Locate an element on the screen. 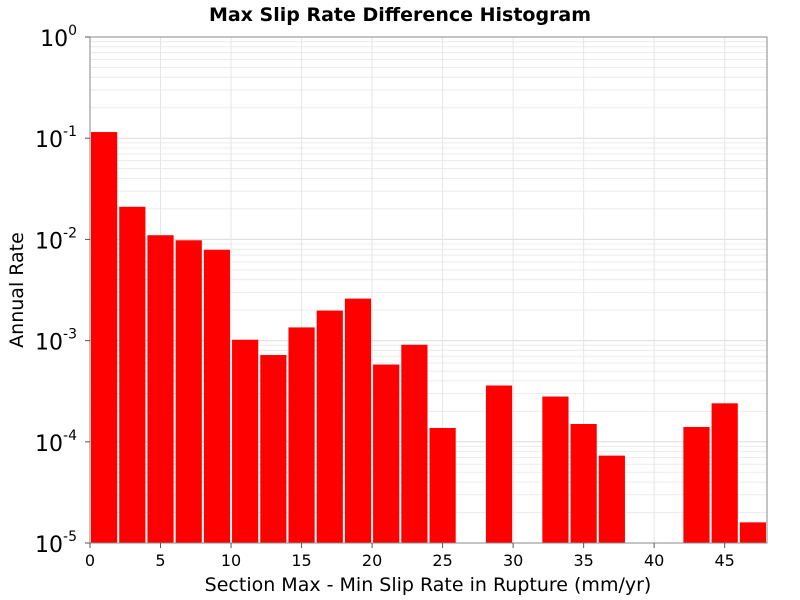  x-tick-label: 15 is located at coordinates (301, 560).